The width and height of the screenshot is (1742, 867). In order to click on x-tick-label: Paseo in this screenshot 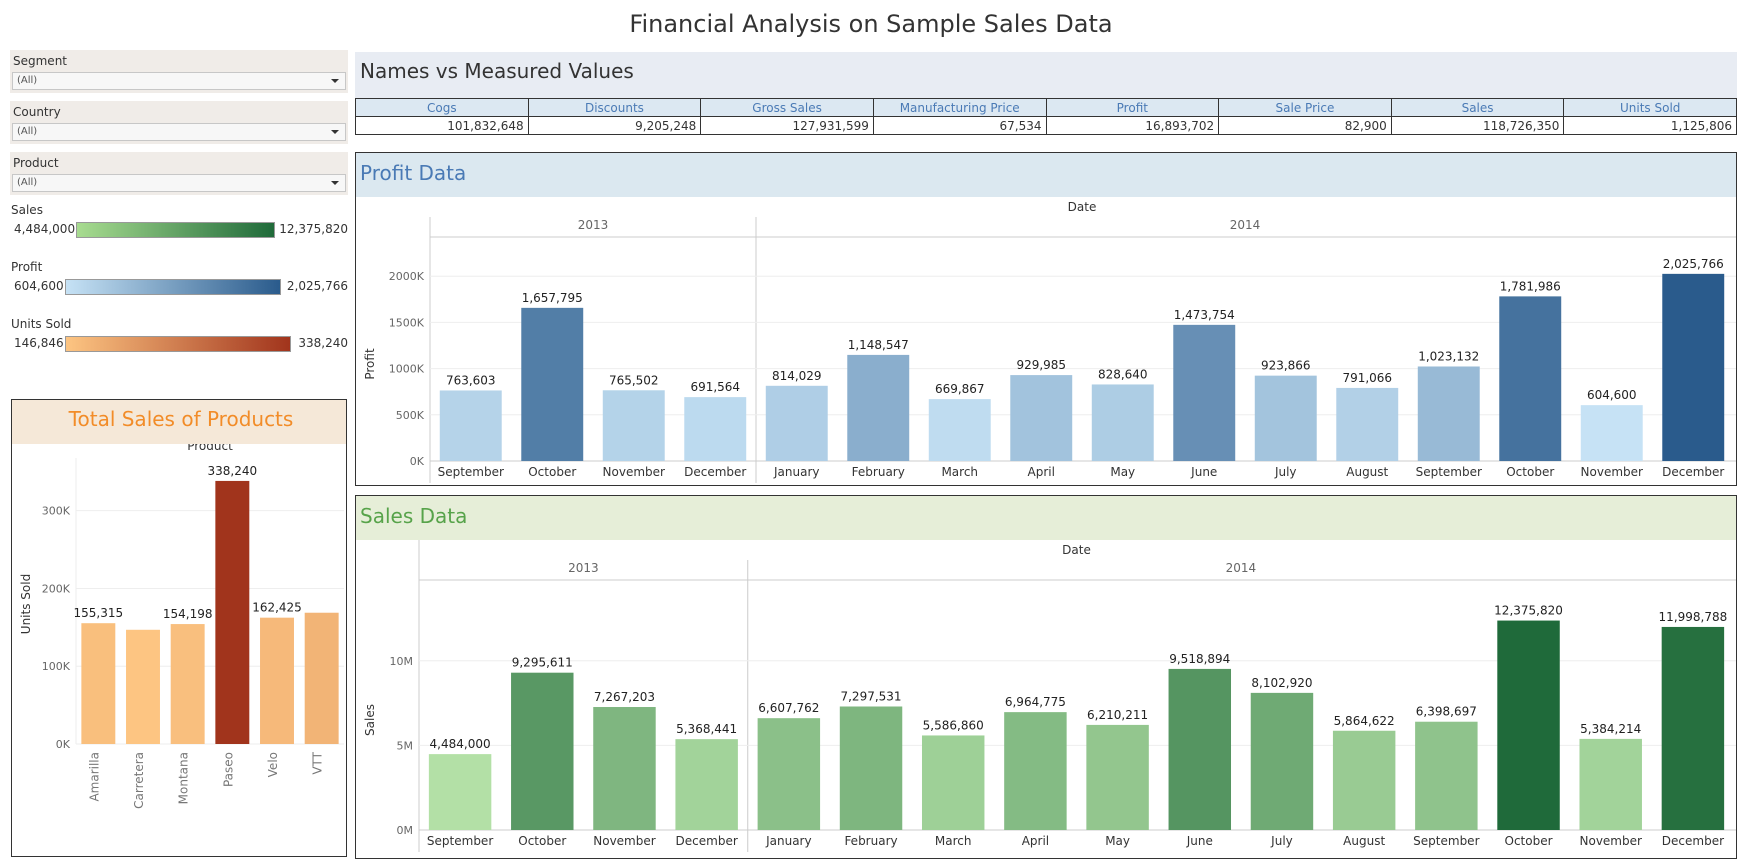, I will do `click(228, 769)`.